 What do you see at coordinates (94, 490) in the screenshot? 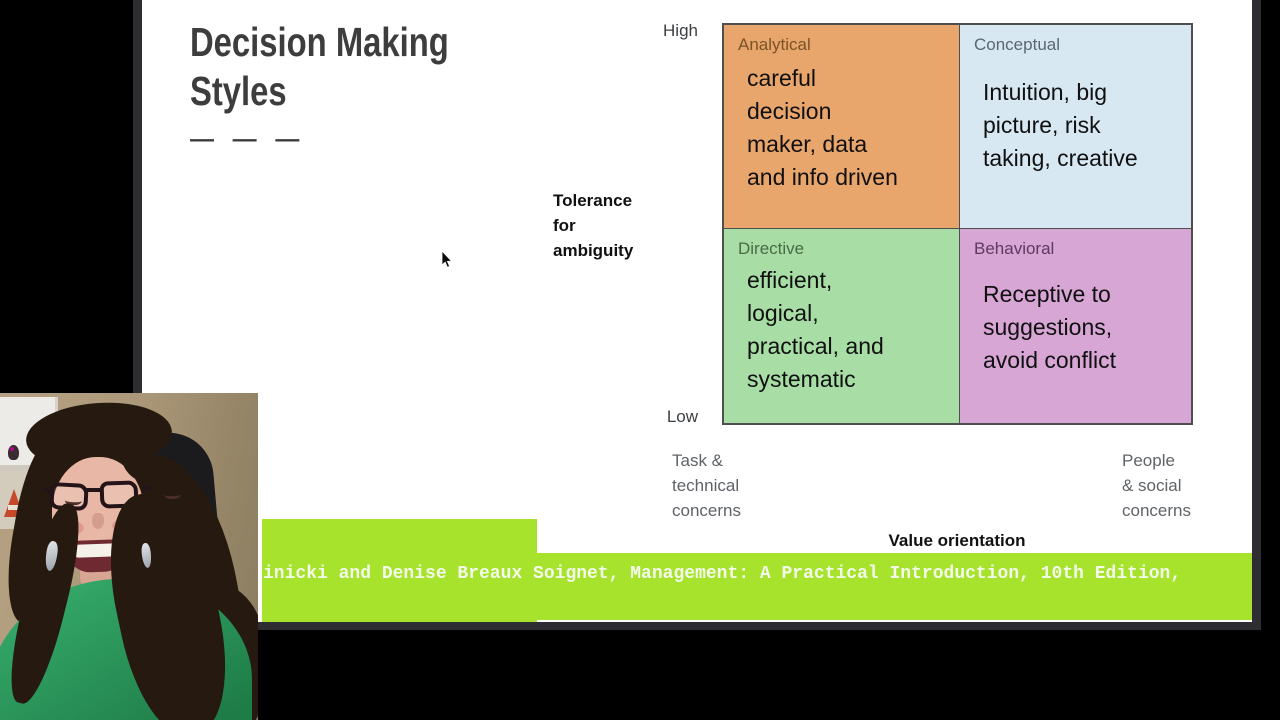
I see `glasses-bridge` at bounding box center [94, 490].